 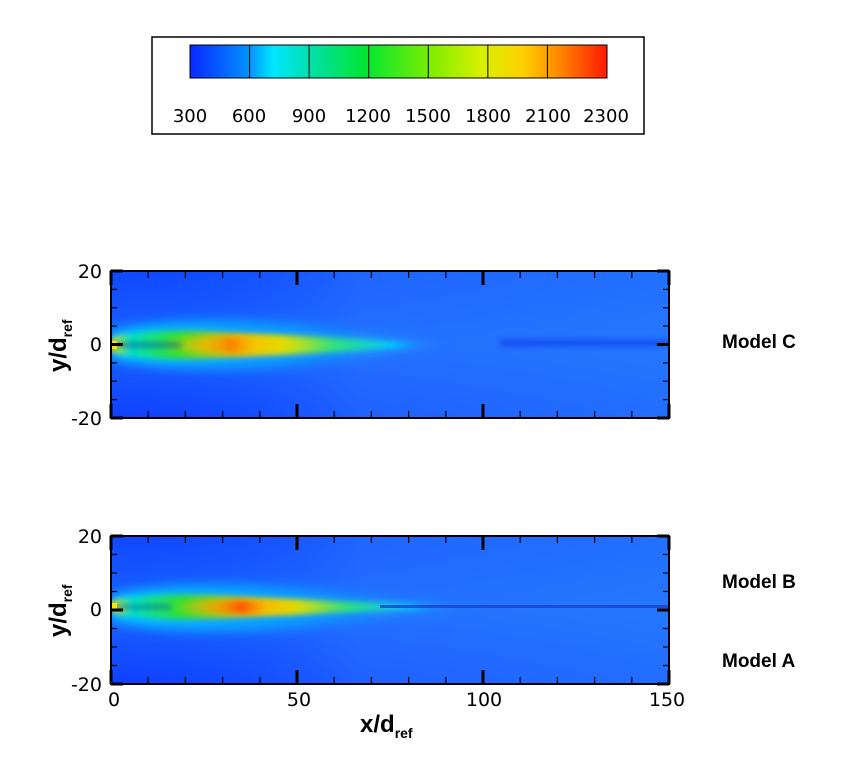 I want to click on heatmap-field-top, so click(x=390, y=344).